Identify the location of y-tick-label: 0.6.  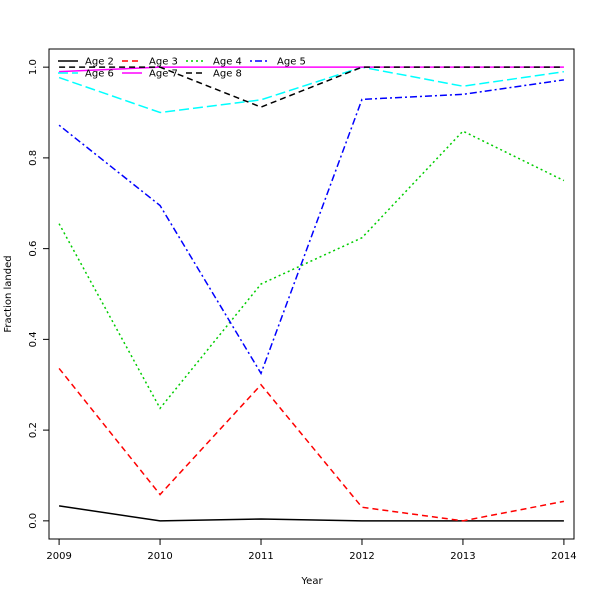
(33, 249).